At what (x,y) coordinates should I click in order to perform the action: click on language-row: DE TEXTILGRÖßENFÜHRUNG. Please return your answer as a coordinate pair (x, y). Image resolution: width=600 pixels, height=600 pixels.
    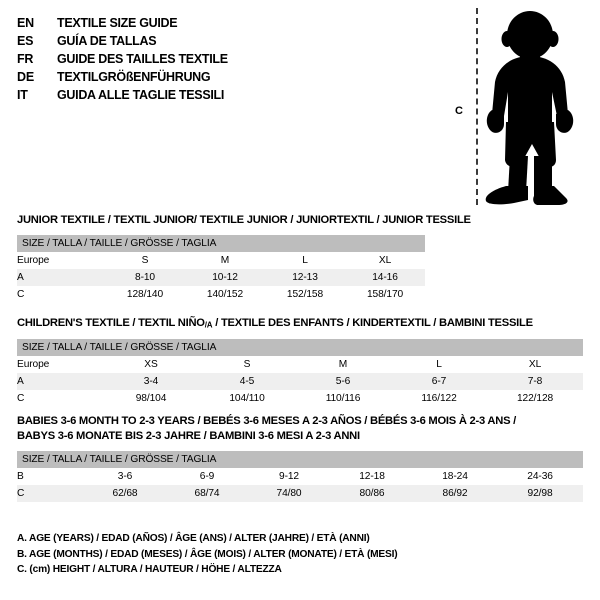
    Looking at the image, I should click on (217, 77).